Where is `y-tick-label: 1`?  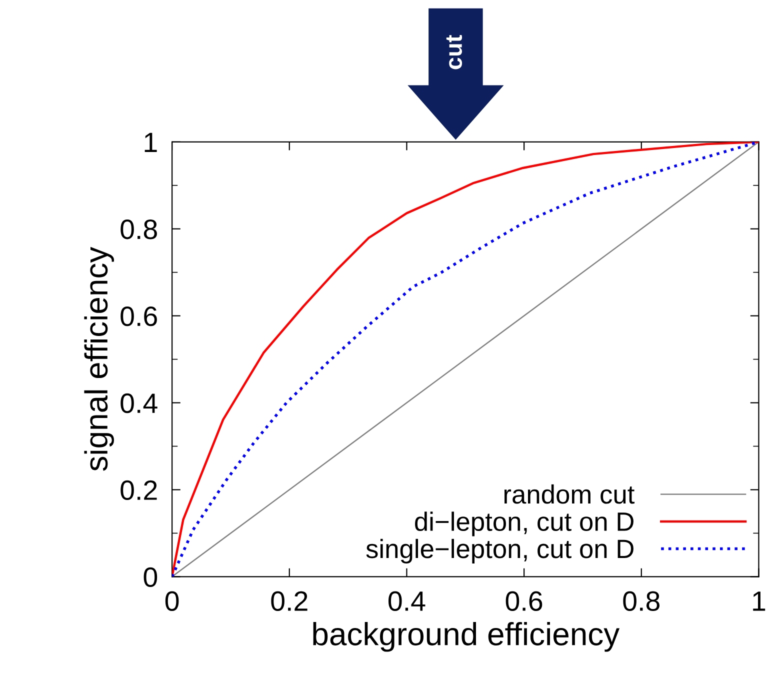 y-tick-label: 1 is located at coordinates (150, 142).